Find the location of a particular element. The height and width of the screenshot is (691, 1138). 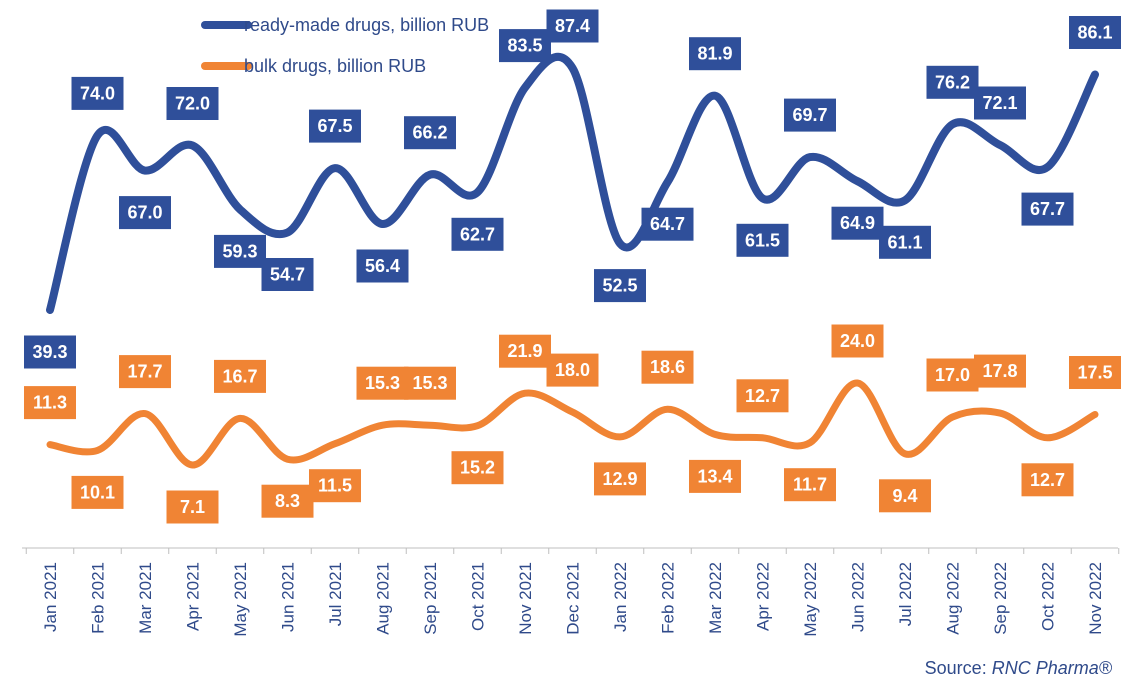

data-label: 10.1 is located at coordinates (97, 492).